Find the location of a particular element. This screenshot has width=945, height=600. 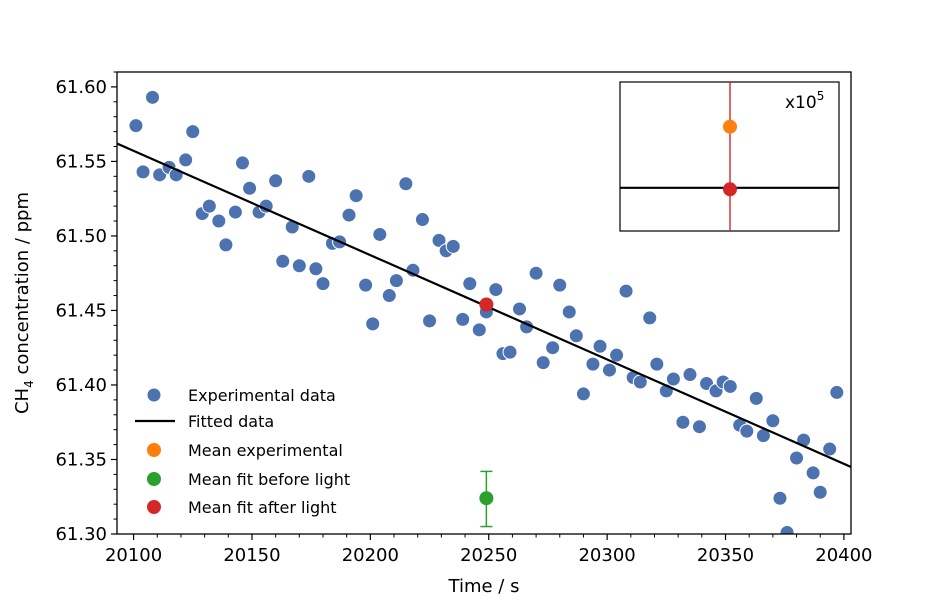

legend-label-mean-fit-before: Mean fit before light is located at coordinates (269, 479).